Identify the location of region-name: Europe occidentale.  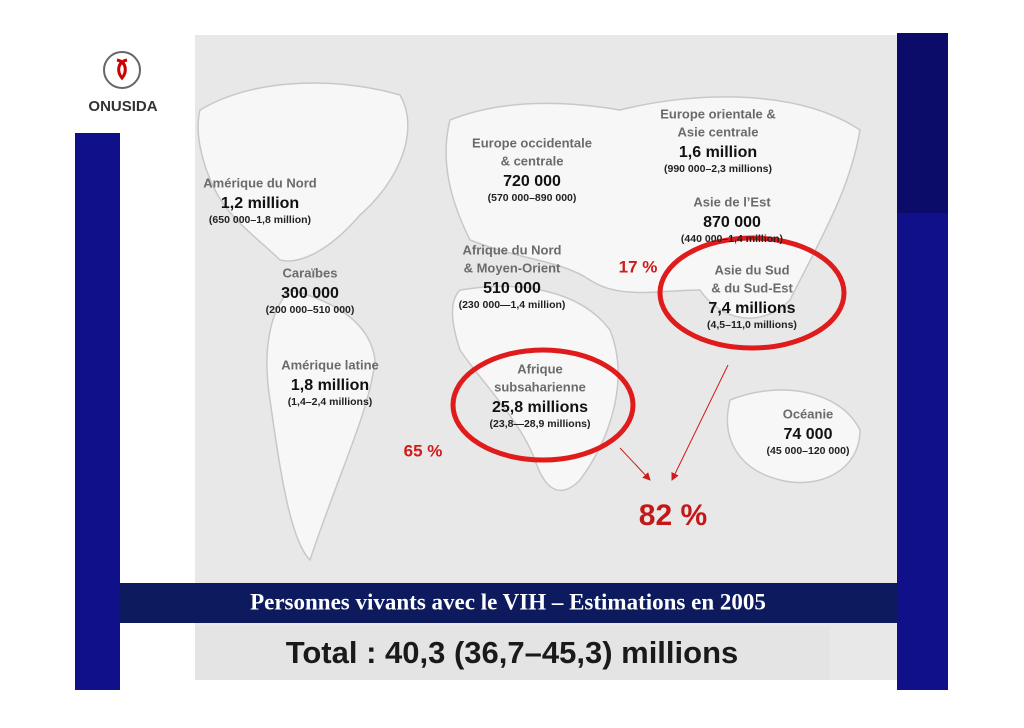
(532, 142).